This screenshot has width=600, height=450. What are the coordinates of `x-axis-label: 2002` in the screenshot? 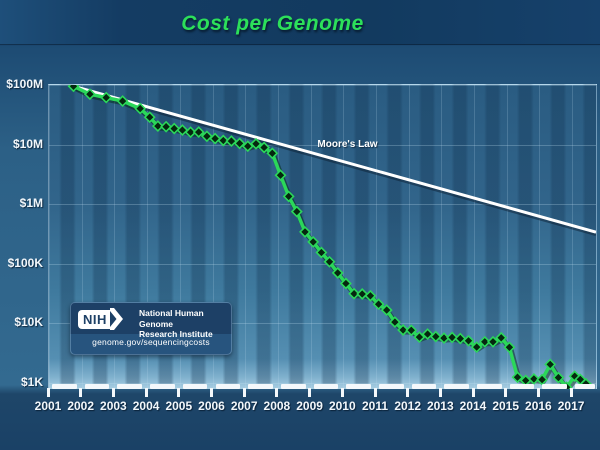 It's located at (81, 406).